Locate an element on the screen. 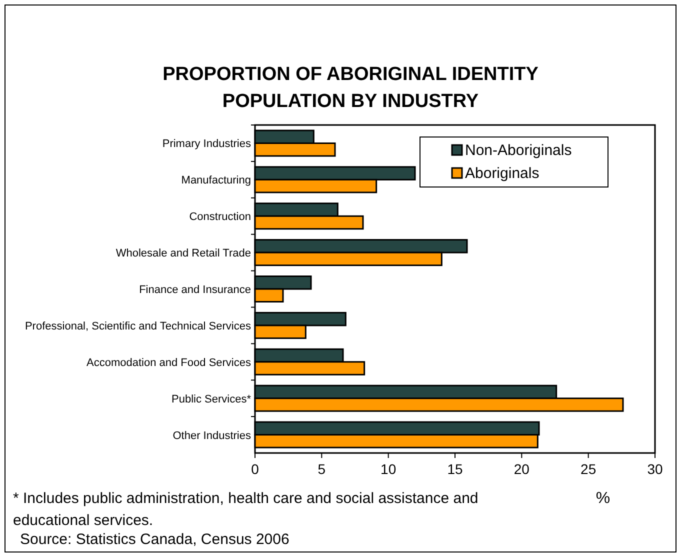  legend-label: Aboriginals is located at coordinates (502, 173).